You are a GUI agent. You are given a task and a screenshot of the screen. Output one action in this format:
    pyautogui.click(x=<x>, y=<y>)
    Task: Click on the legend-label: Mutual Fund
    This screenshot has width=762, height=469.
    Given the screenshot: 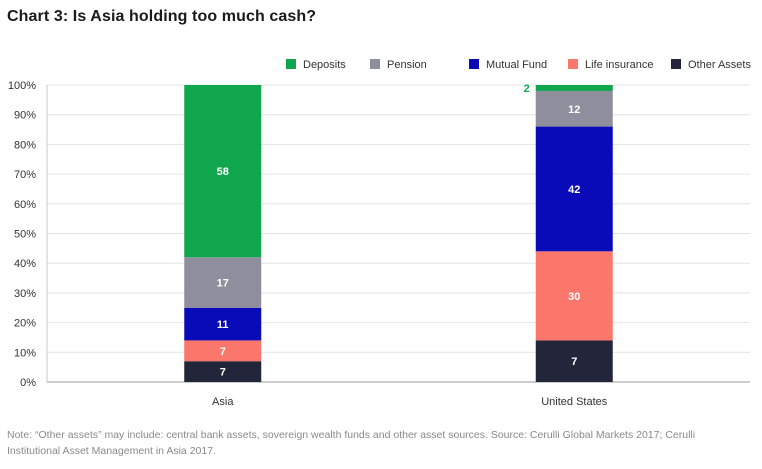 What is the action you would take?
    pyautogui.click(x=516, y=65)
    